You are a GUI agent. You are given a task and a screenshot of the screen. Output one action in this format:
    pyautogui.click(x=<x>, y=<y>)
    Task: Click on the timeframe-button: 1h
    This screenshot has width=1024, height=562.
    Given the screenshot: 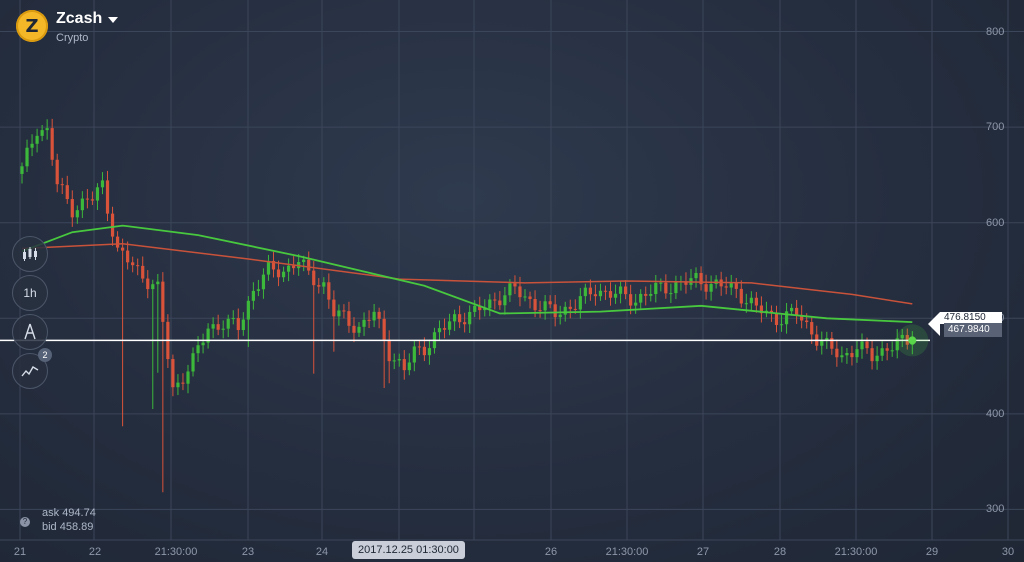 What is the action you would take?
    pyautogui.click(x=30, y=293)
    